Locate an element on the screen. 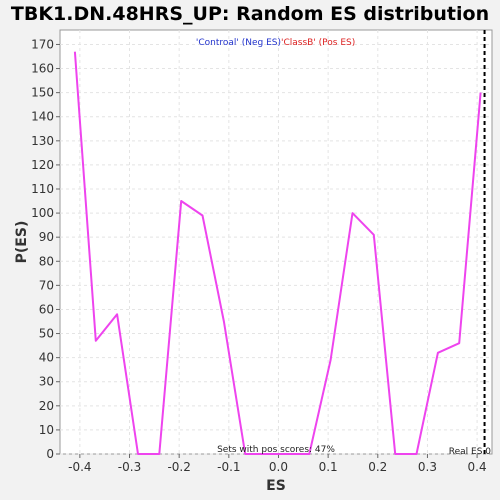 The height and width of the screenshot is (500, 500). y-axis-title: P(ES) is located at coordinates (22, 242).